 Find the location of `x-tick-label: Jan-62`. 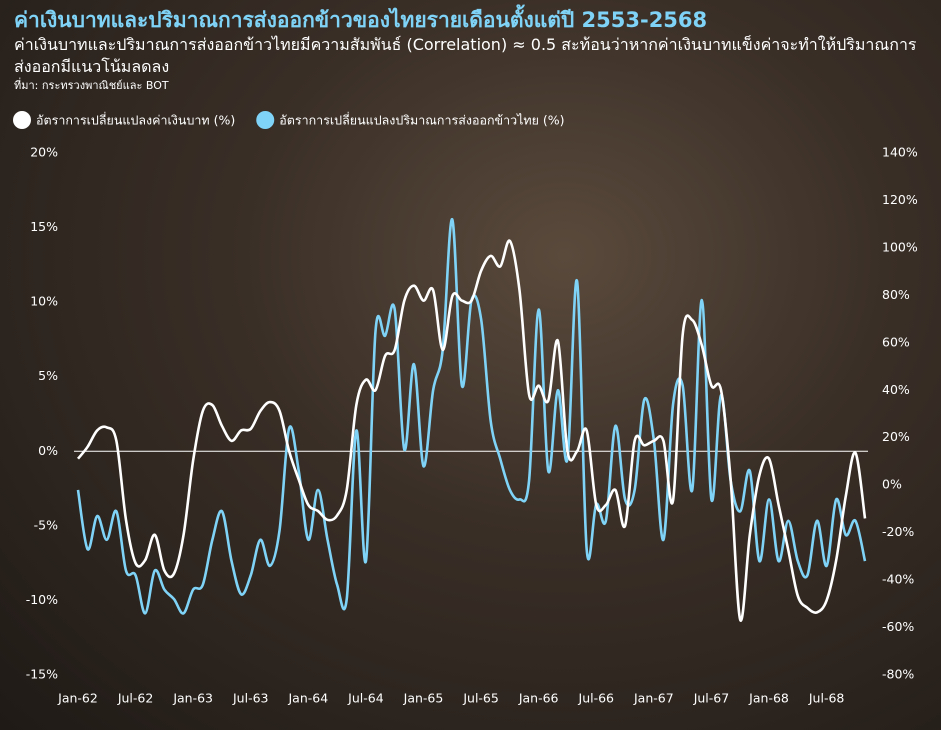

x-tick-label: Jan-62 is located at coordinates (77, 698).